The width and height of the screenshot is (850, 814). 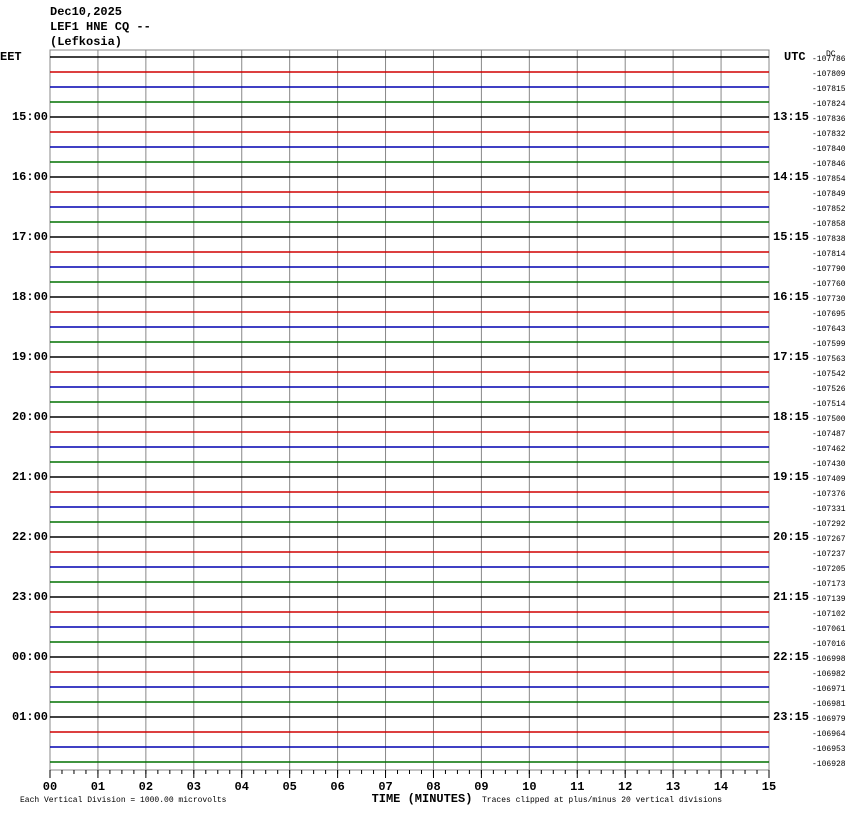 I want to click on right-time-label: 15:15, so click(x=791, y=237).